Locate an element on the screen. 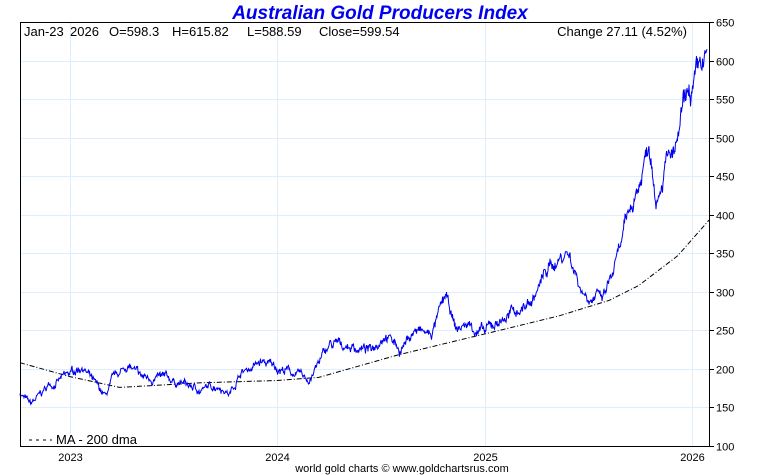 This screenshot has height=475, width=760. y-tick-label: 550 is located at coordinates (725, 101).